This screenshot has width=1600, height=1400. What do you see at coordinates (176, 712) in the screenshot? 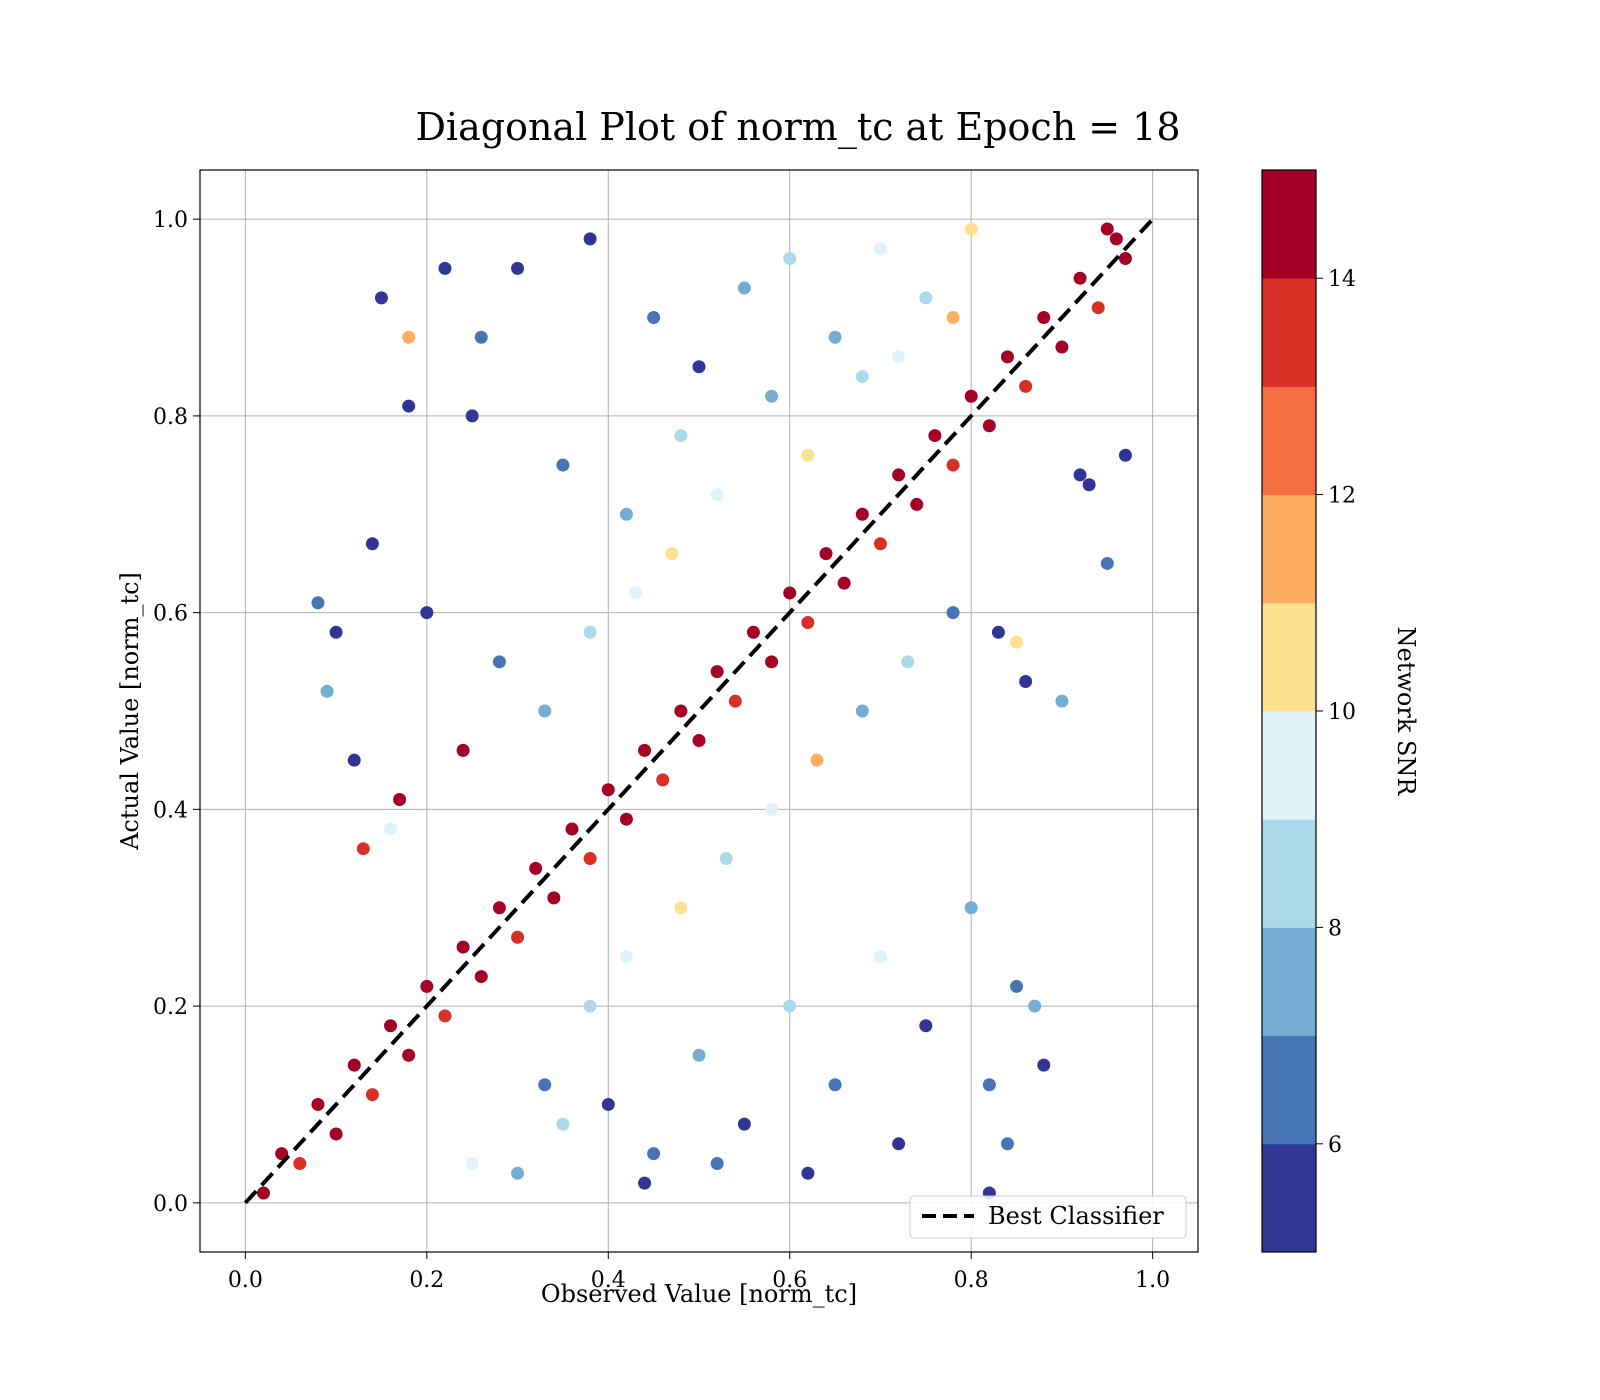
I see `y-axis-ticks: 0.0 0.2 0.4 0.6 0.8 1.0` at bounding box center [176, 712].